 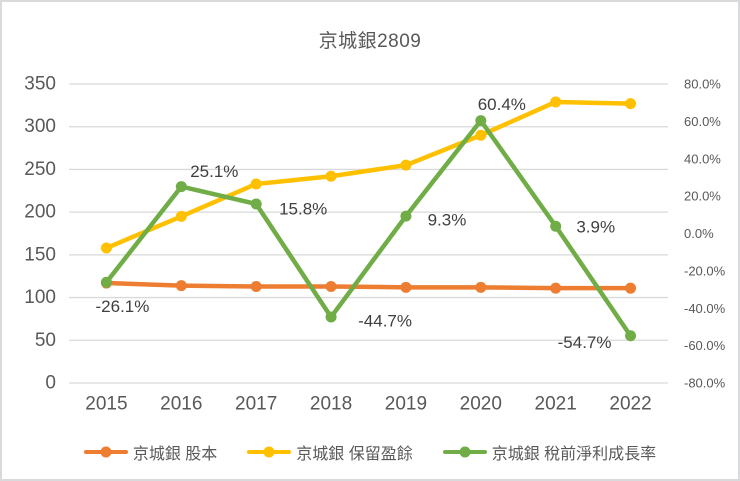 What do you see at coordinates (40, 254) in the screenshot?
I see `left-axis-tick: 150` at bounding box center [40, 254].